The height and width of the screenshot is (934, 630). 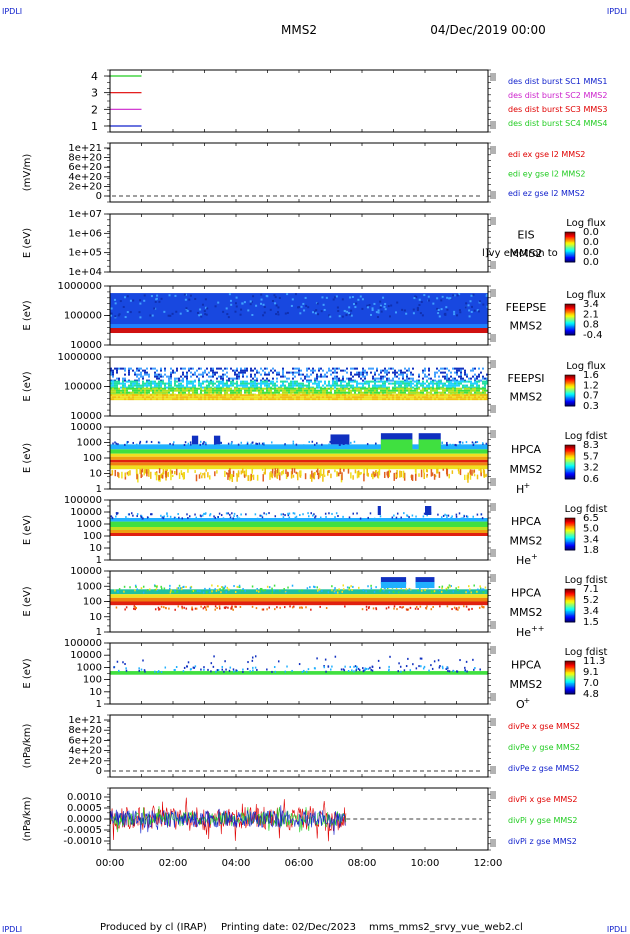 I want to click on hpca-h-cbar-title: Log fdist, so click(x=586, y=436).